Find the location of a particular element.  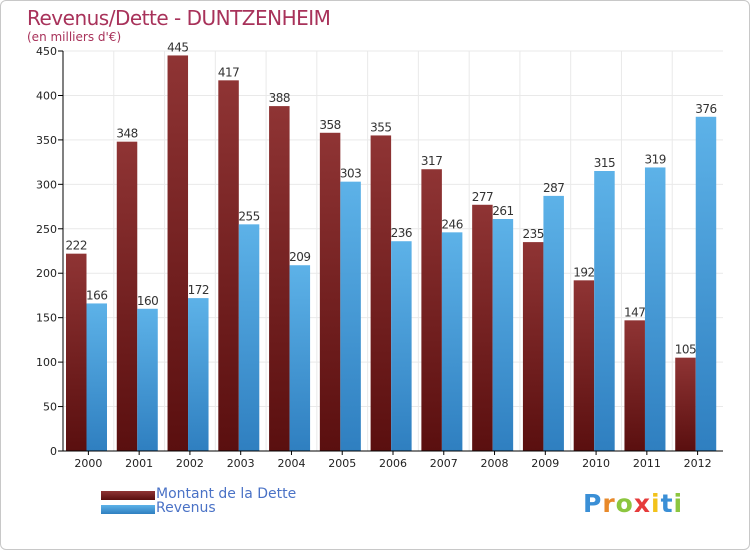

chart-title: Revenus/Dette - DUNTZENHEIM is located at coordinates (179, 18).